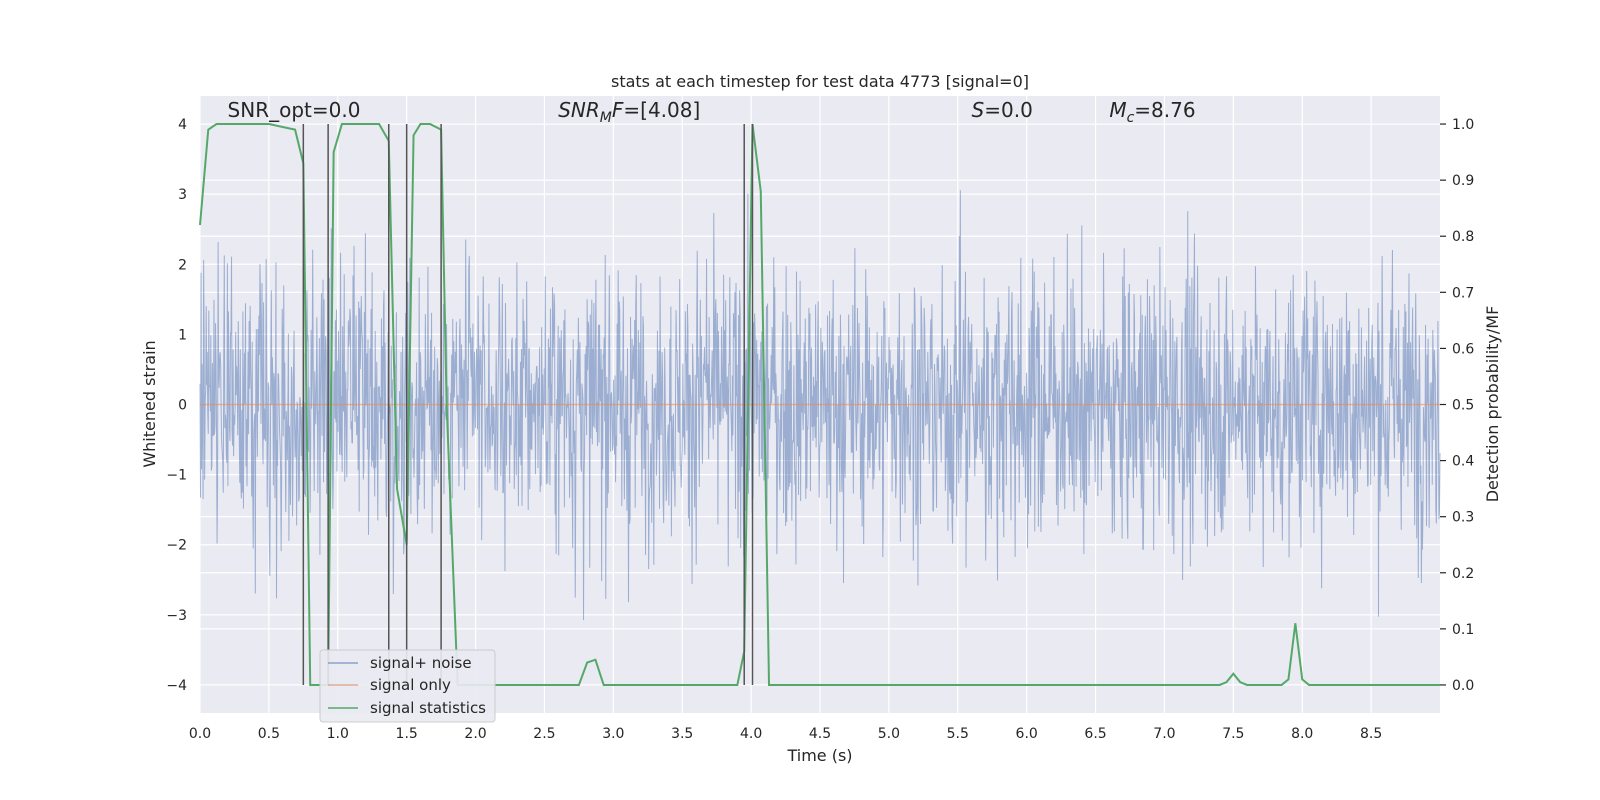 This screenshot has width=1600, height=800. I want to click on y-right-tick-label-1: 0.1, so click(1463, 630).